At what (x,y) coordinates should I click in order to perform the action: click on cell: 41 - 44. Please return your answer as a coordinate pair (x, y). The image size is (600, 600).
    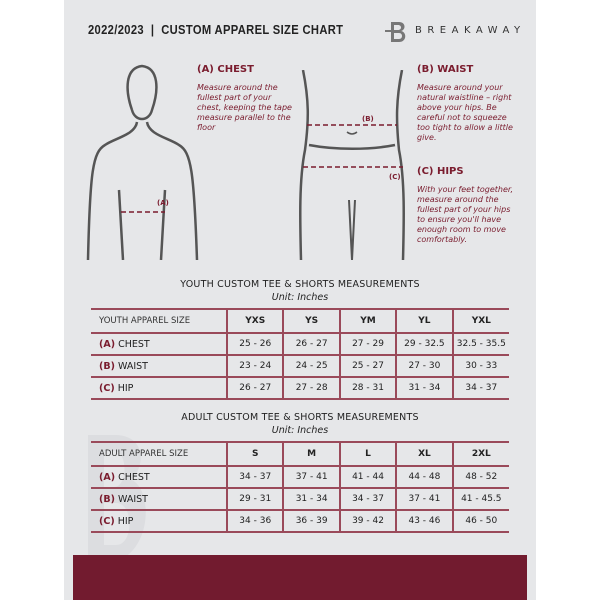
    Looking at the image, I should click on (367, 477).